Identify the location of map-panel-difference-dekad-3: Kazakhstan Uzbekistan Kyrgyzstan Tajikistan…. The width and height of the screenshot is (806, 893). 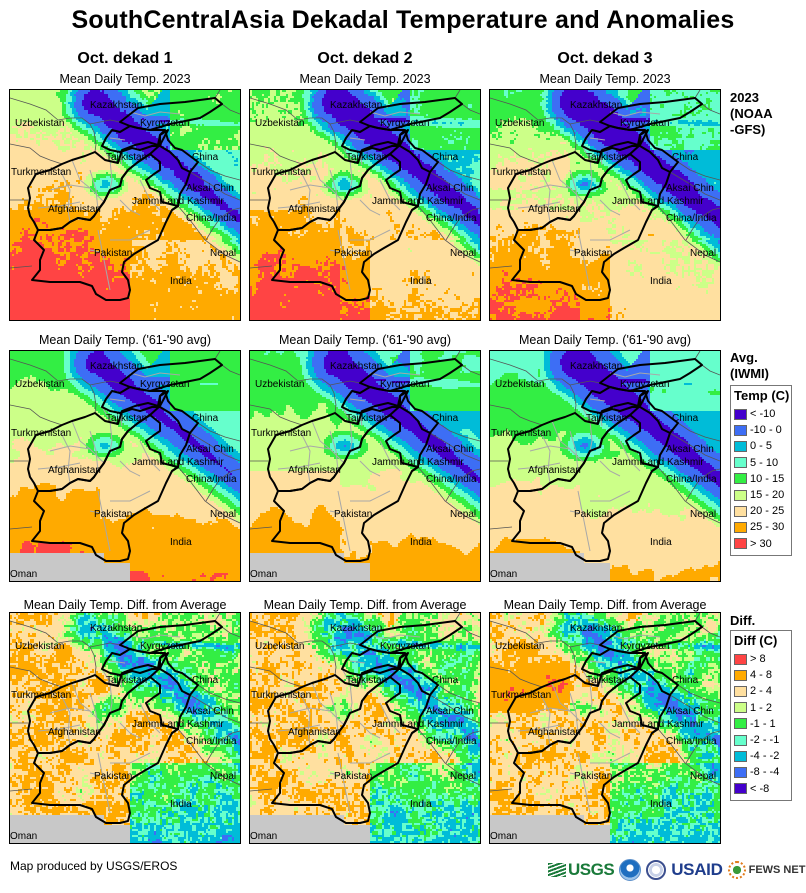
(605, 728).